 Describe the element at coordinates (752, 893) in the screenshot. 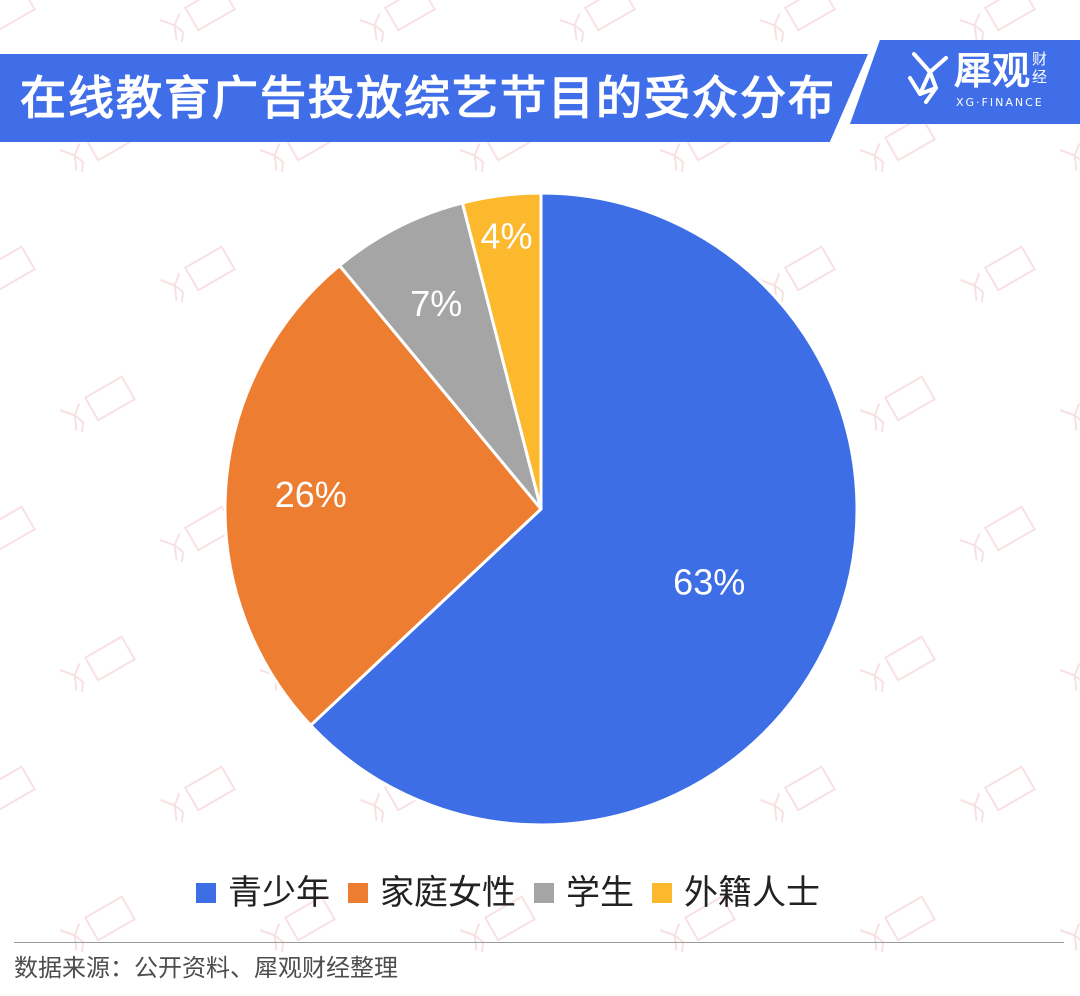

I see `legend-label: 外籍人士` at that location.